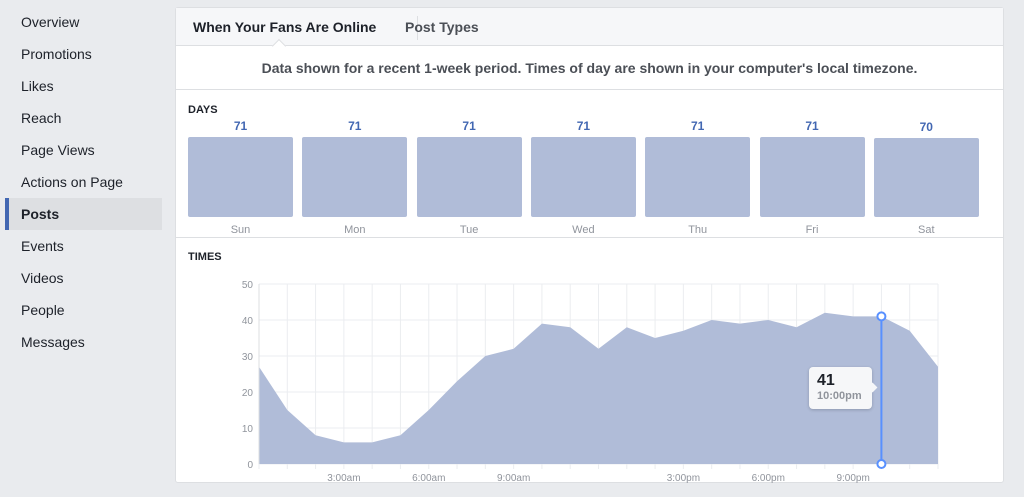 The height and width of the screenshot is (497, 1024). I want to click on tab-divider, so click(417, 28).